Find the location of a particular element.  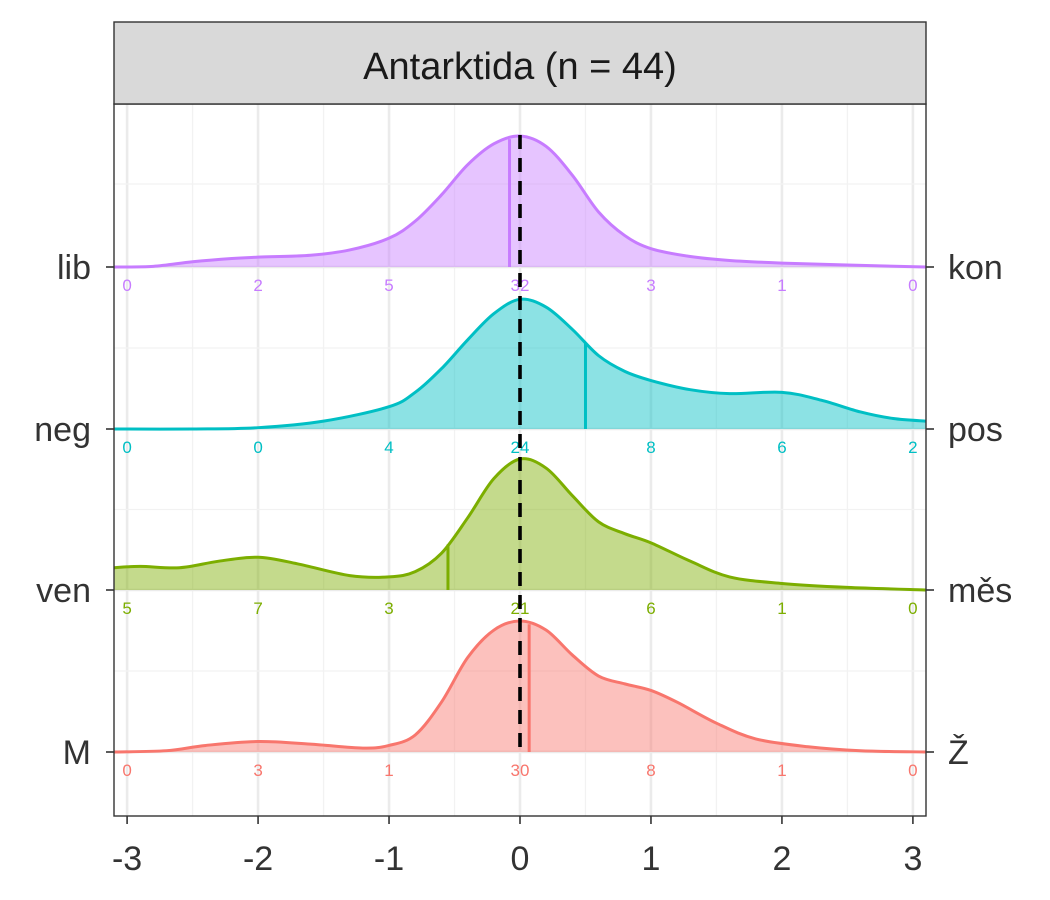

x-tick-label: -1 is located at coordinates (389, 859).